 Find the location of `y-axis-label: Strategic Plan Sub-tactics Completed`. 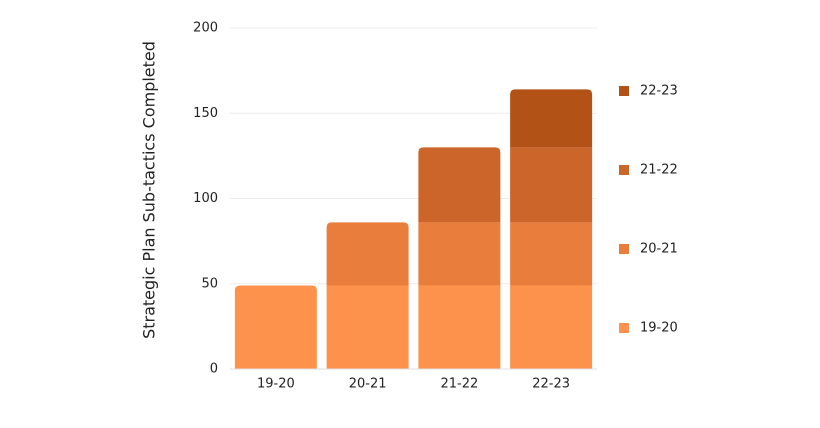

y-axis-label: Strategic Plan Sub-tactics Completed is located at coordinates (149, 190).